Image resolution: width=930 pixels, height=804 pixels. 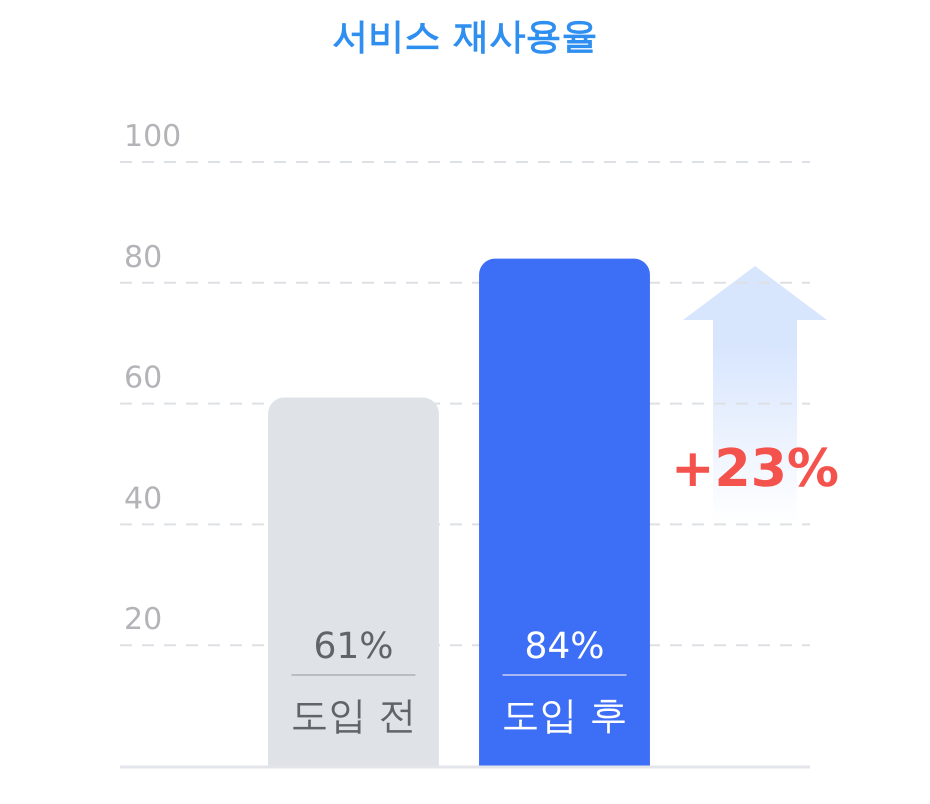 I want to click on y-tick-label: 40, so click(x=143, y=498).